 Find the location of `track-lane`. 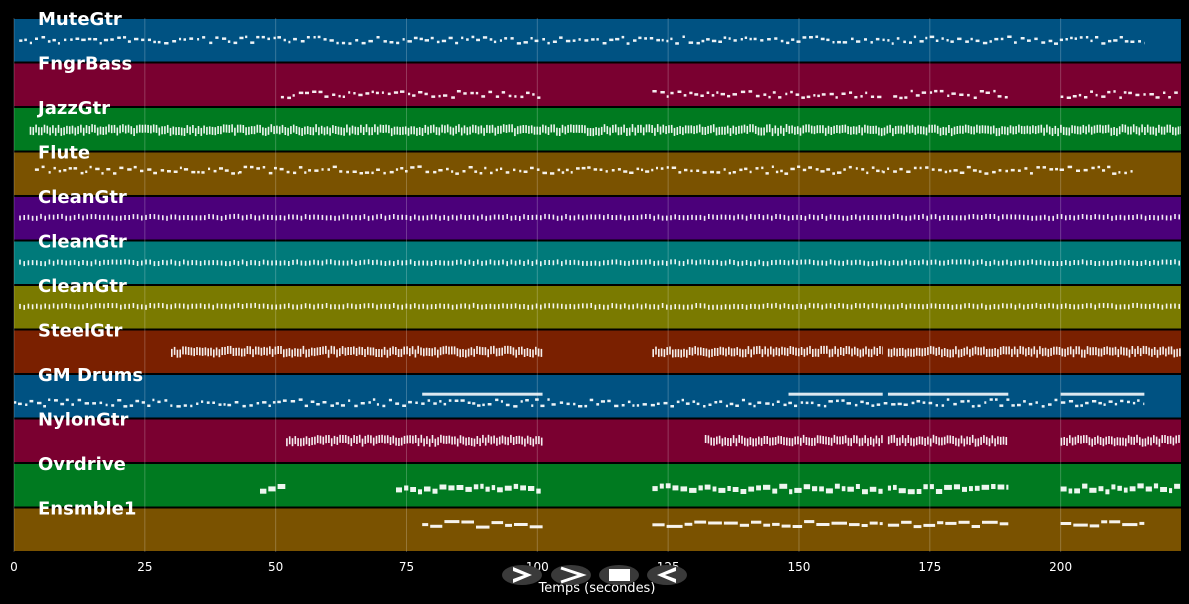

track-lane is located at coordinates (597, 262).